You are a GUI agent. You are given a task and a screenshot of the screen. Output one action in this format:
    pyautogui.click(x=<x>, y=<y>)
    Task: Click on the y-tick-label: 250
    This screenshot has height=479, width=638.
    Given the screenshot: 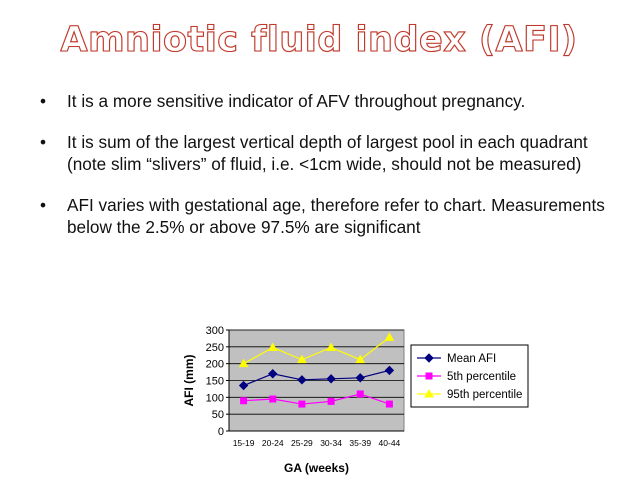 What is the action you would take?
    pyautogui.click(x=215, y=348)
    